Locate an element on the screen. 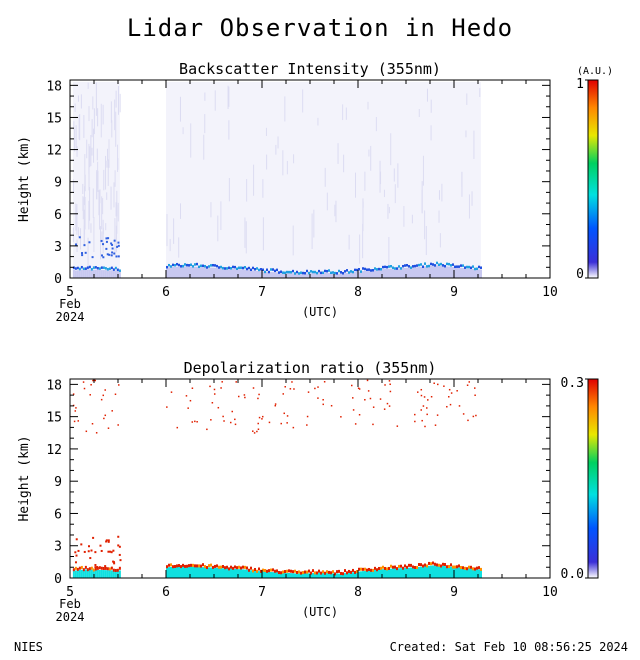  y-tick-label: 15 is located at coordinates (54, 118).